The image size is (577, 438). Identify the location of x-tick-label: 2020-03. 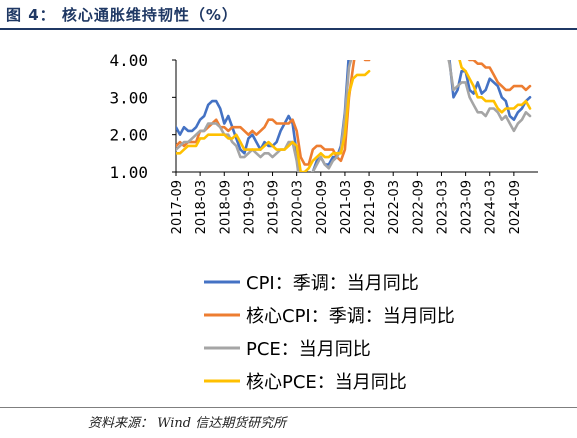
(298, 207).